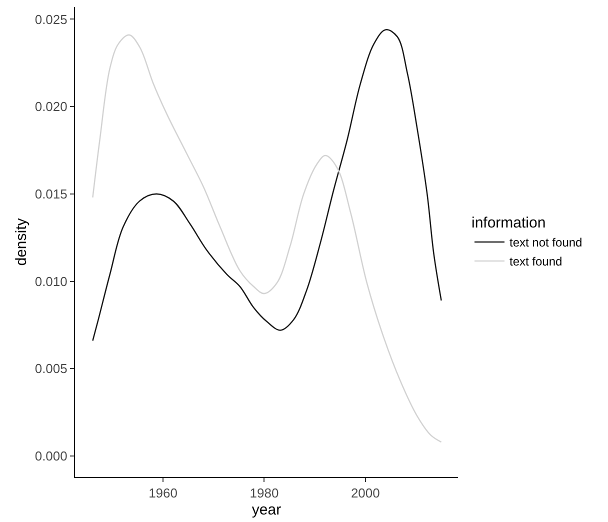  I want to click on x-tick-label: 1980, so click(264, 493).